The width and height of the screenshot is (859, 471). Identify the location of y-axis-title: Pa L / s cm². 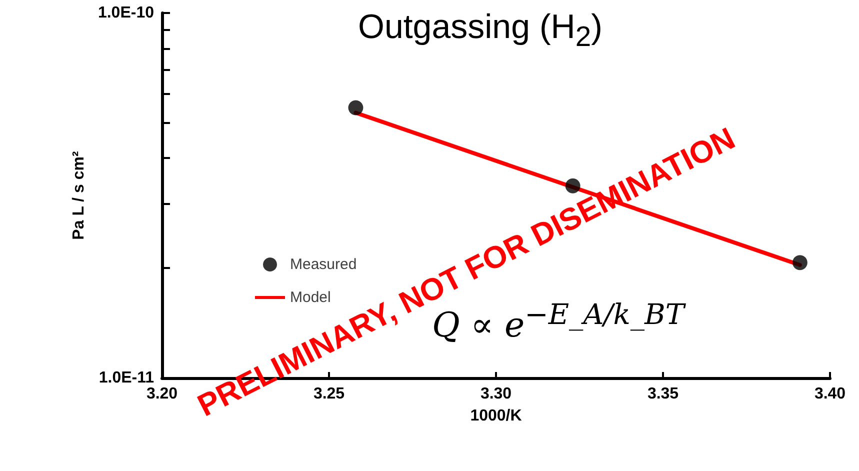
(79, 195).